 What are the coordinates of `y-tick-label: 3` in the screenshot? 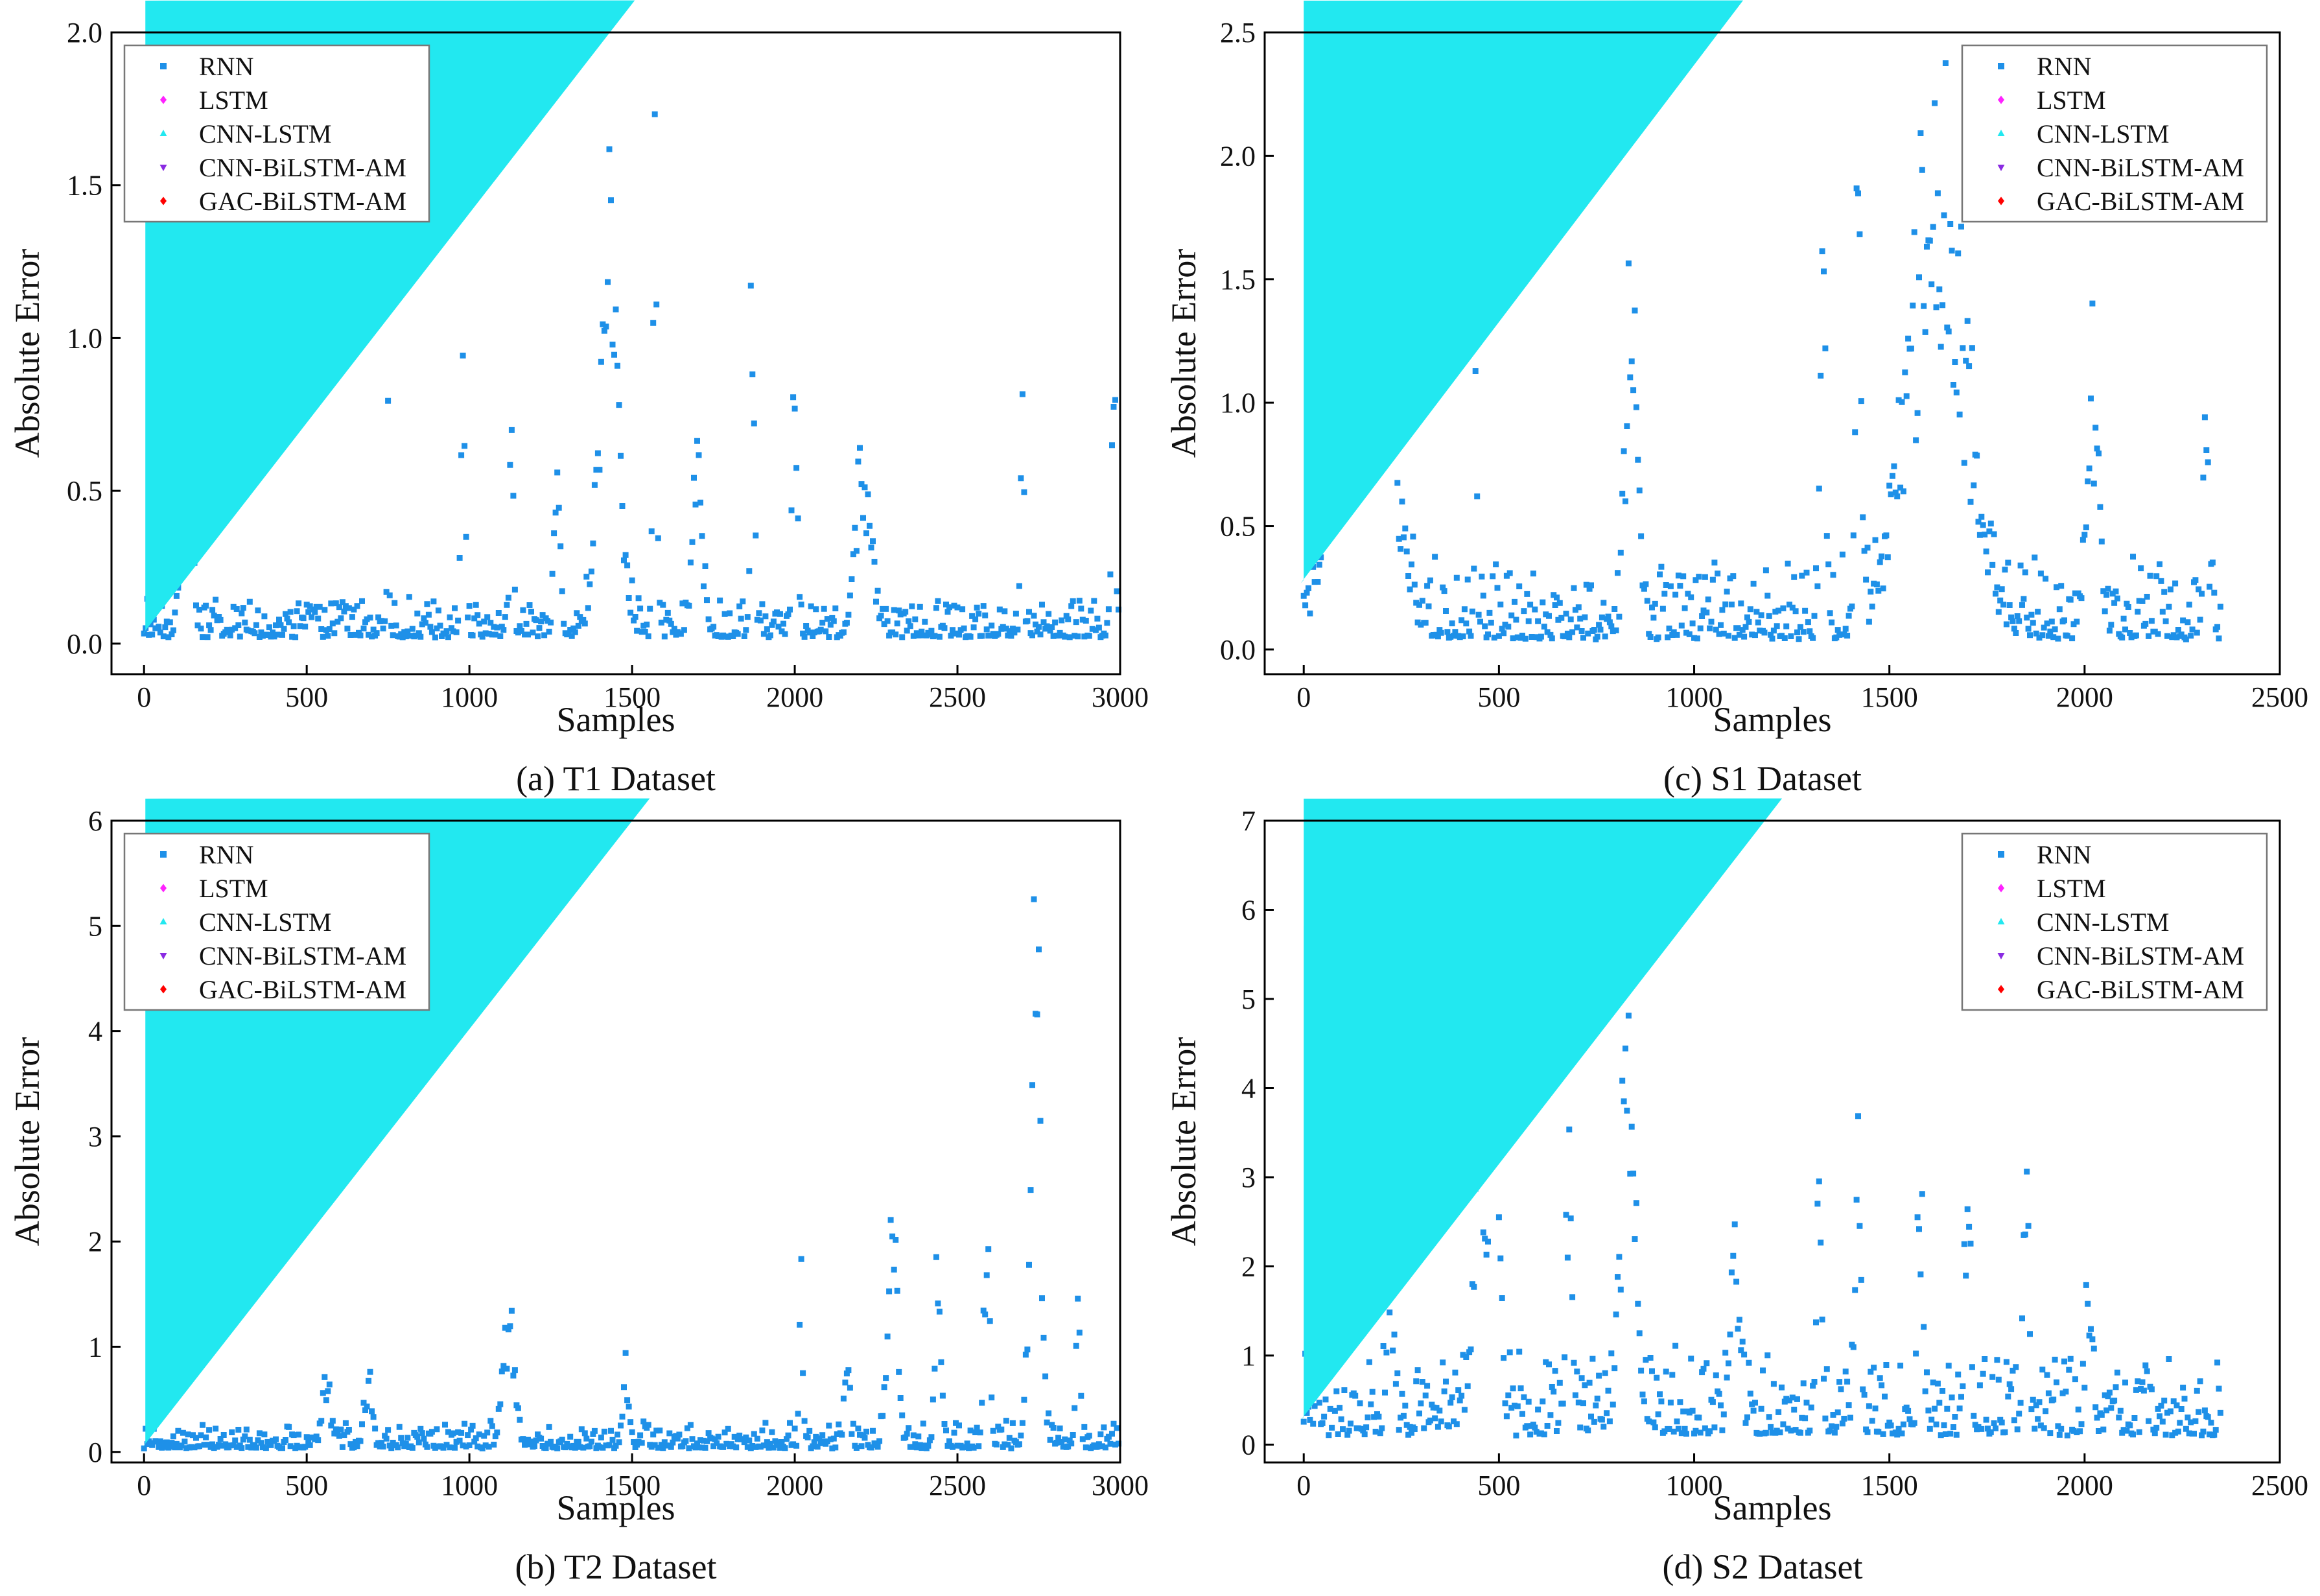 It's located at (95, 1137).